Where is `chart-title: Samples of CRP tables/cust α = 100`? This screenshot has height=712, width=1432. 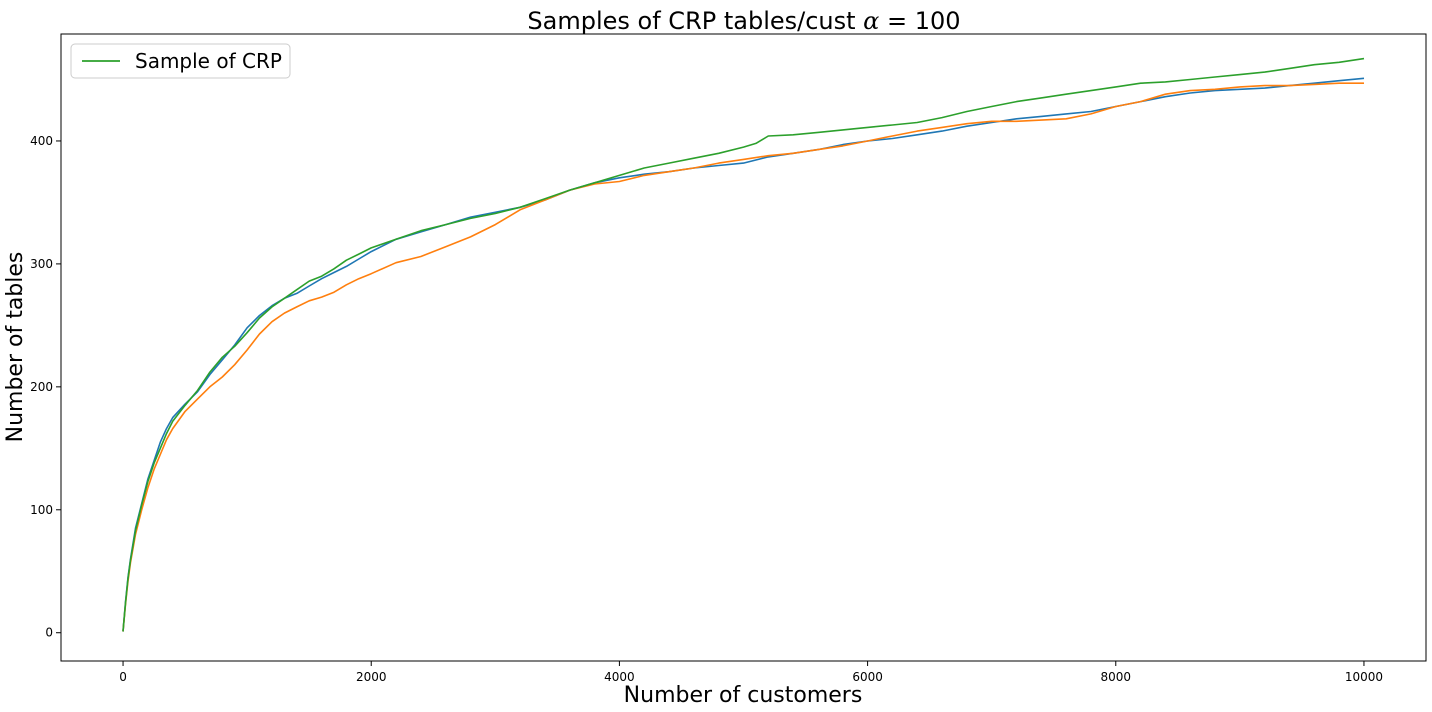
chart-title: Samples of CRP tables/cust α = 100 is located at coordinates (743, 21).